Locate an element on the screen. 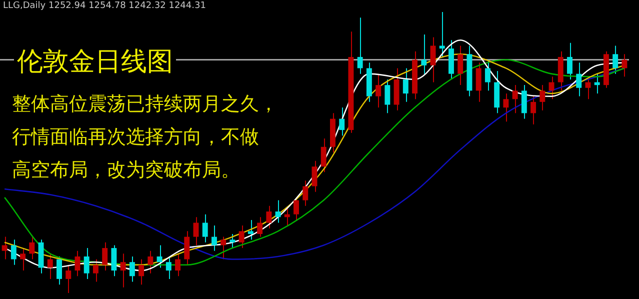  annotation: 高空布局，改为突破布局。 is located at coordinates (126, 170).